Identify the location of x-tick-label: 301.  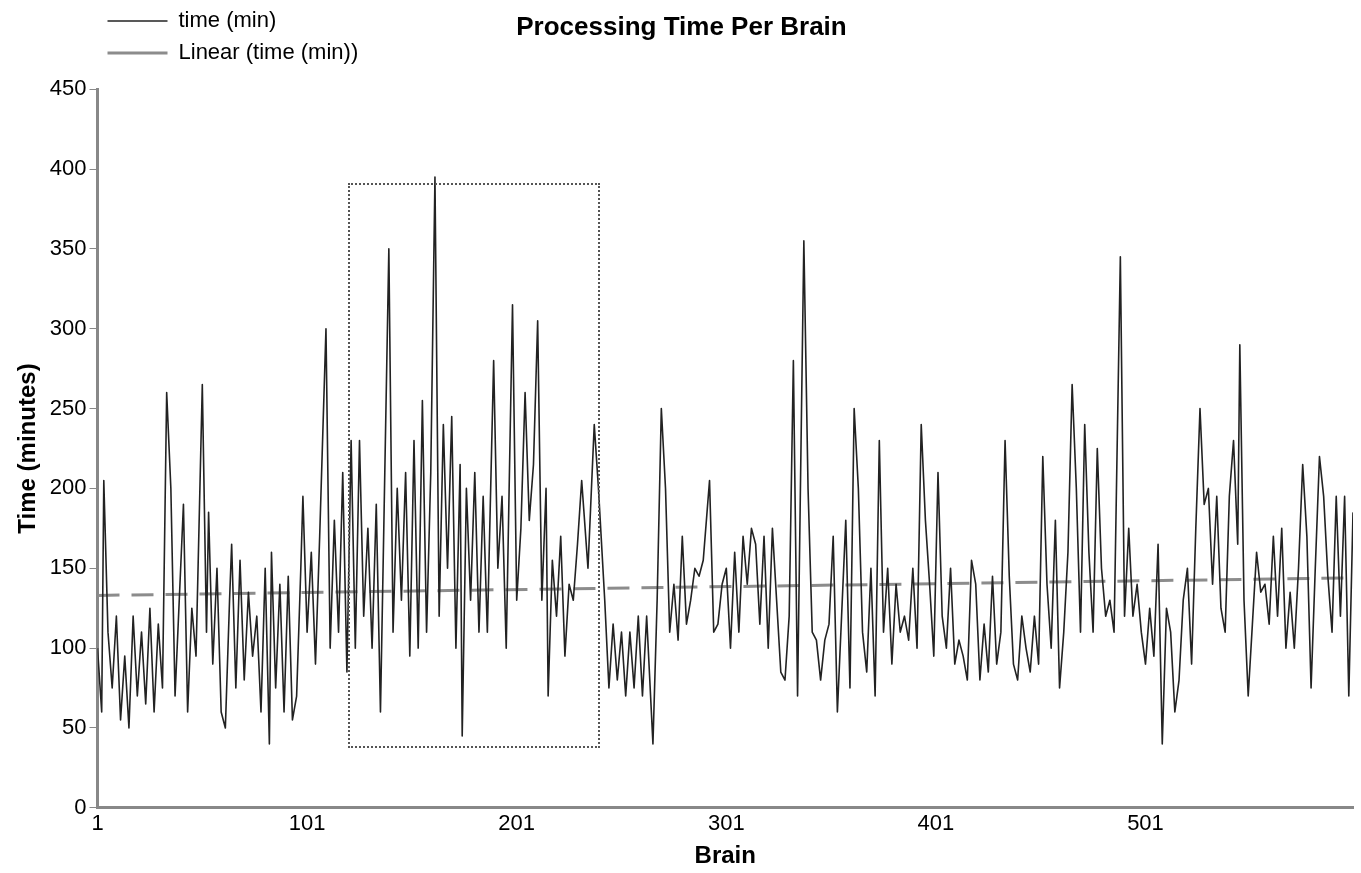
(726, 823).